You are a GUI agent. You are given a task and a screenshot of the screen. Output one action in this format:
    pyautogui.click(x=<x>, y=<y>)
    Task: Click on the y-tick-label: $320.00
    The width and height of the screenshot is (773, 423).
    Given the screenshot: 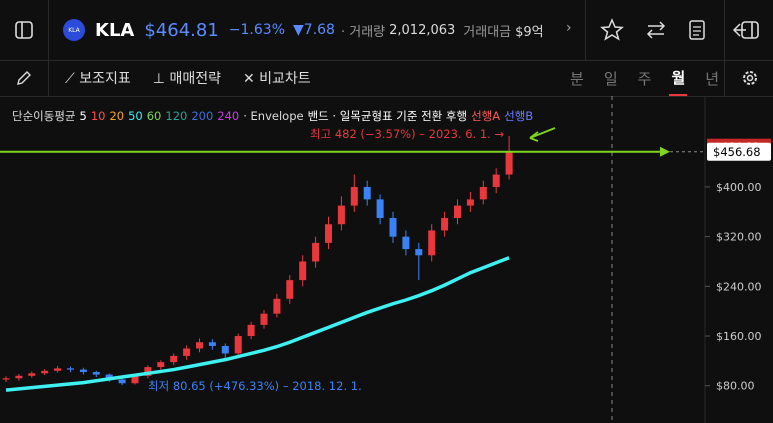 What is the action you would take?
    pyautogui.click(x=739, y=237)
    